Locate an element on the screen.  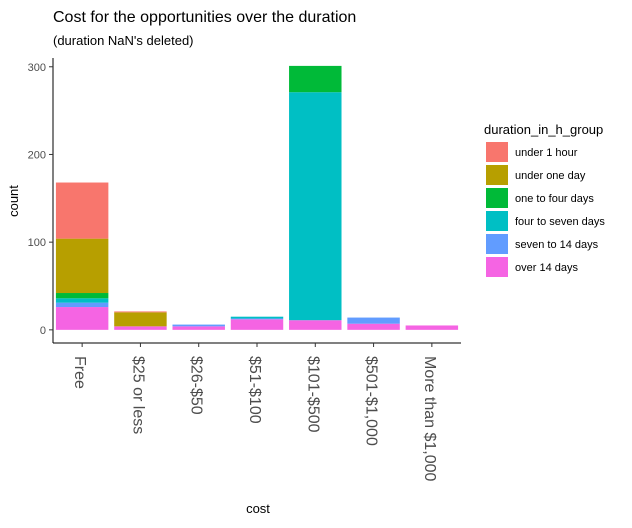
x-tick-label: $26-$50 is located at coordinates (196, 385).